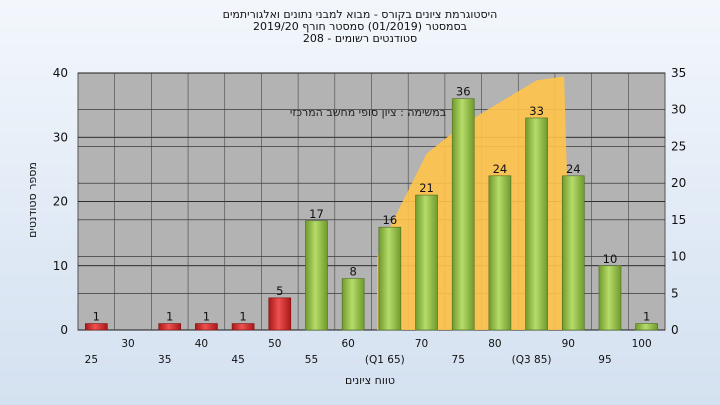  Describe the element at coordinates (164, 360) in the screenshot. I see `x-tick-label: 35` at that location.